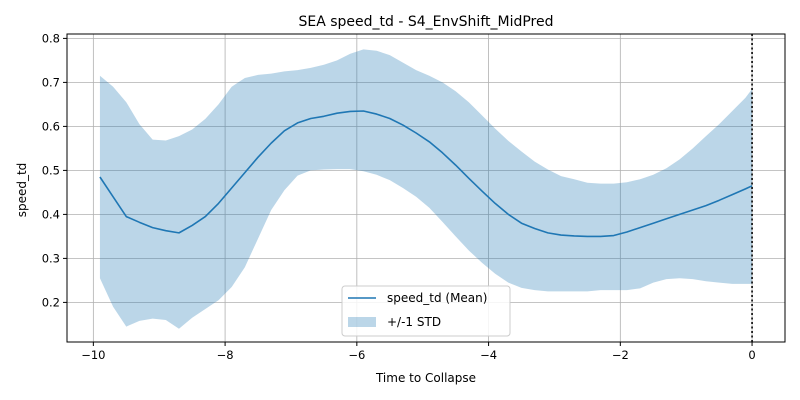 The height and width of the screenshot is (400, 800). Describe the element at coordinates (51, 38) in the screenshot. I see `y-tick-label: 0.8` at that location.